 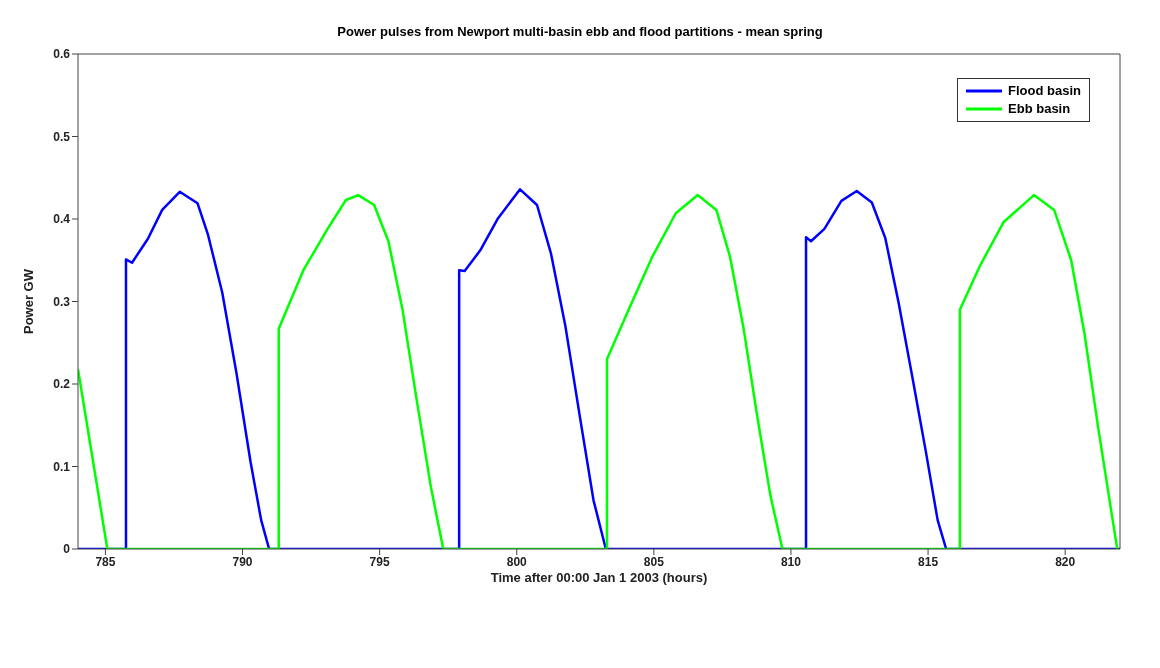 I want to click on x-tick-label: 810, so click(x=791, y=561).